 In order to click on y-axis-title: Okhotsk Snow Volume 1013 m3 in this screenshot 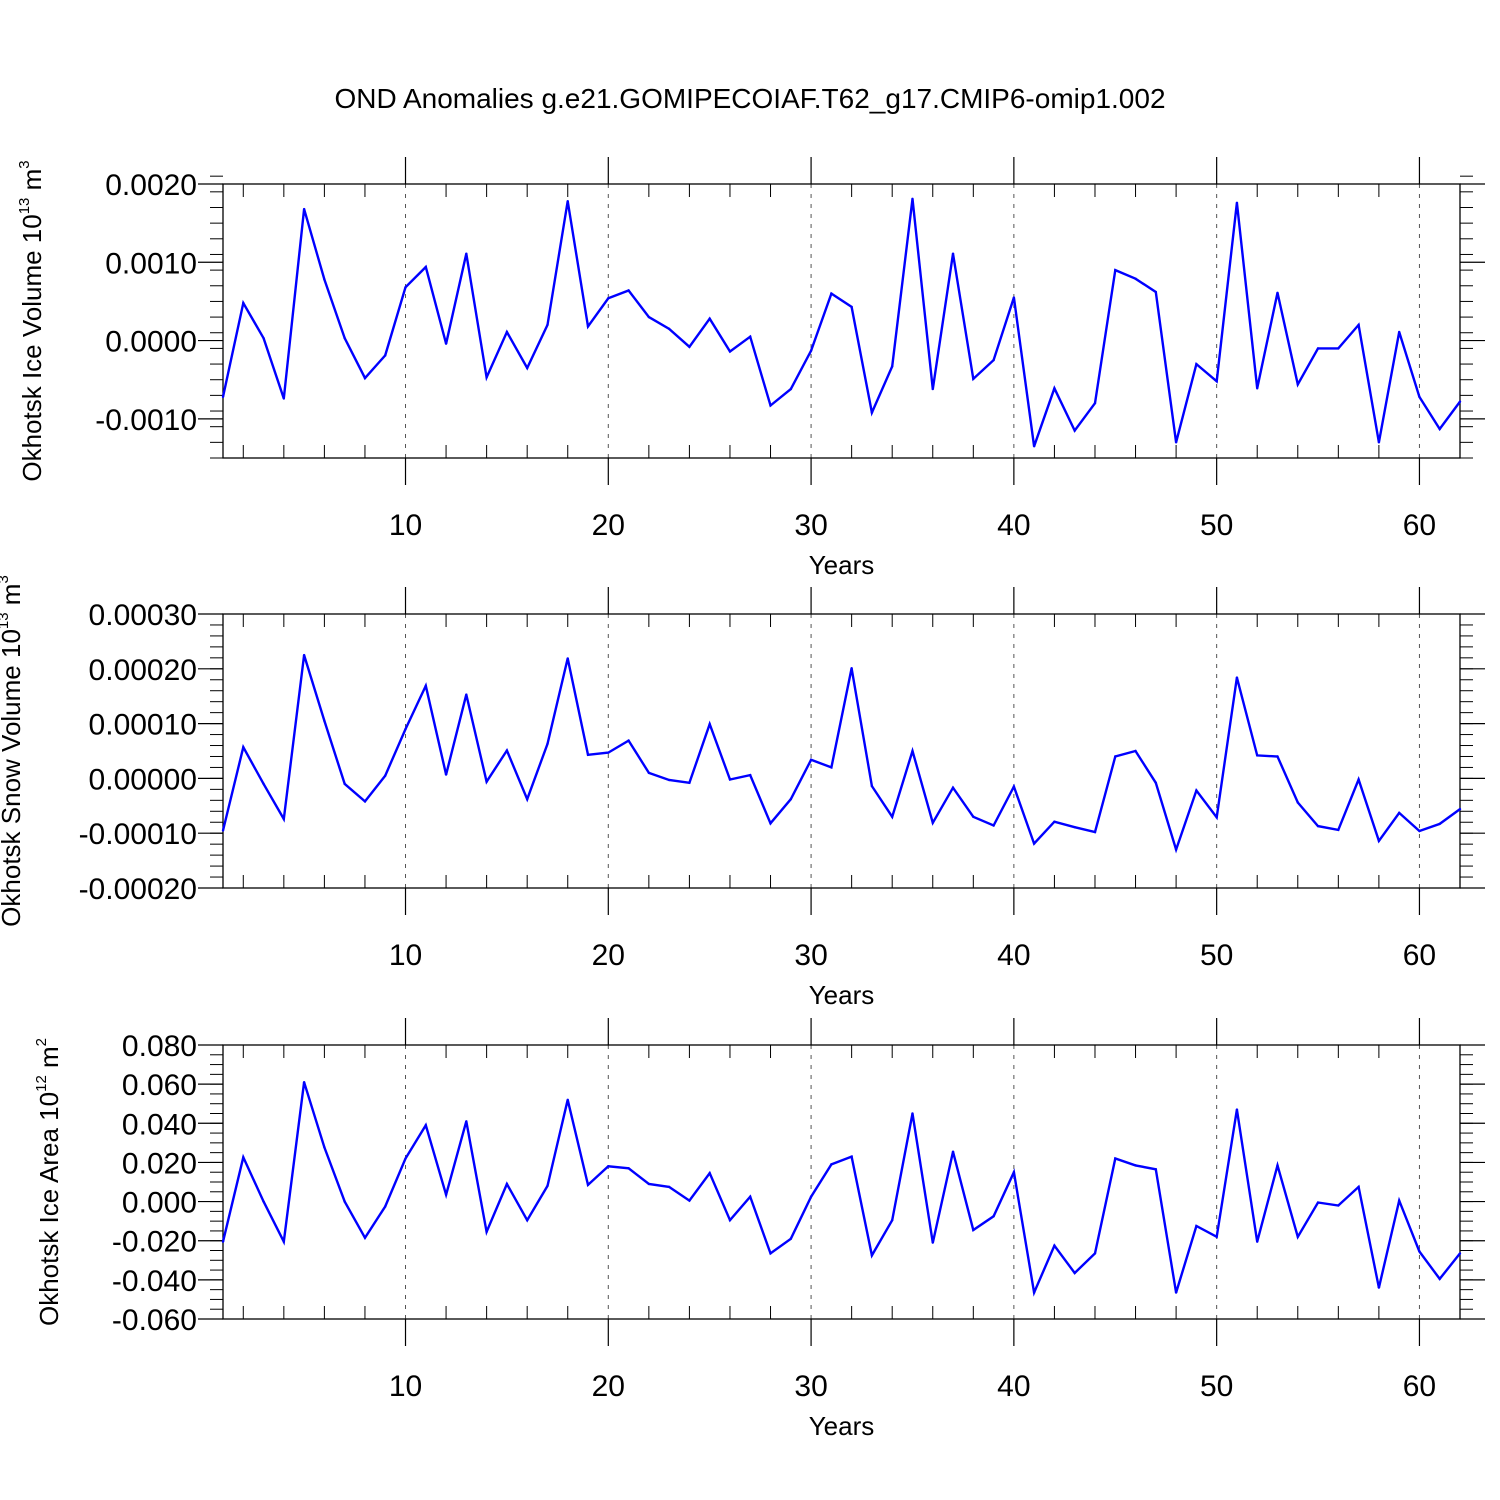, I will do `click(13, 751)`.